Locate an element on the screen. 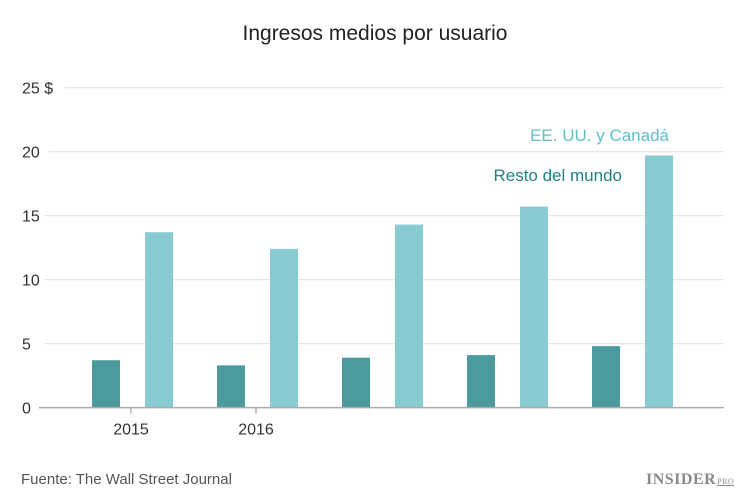 The width and height of the screenshot is (750, 501). y-tick-label: 0 is located at coordinates (26, 409).